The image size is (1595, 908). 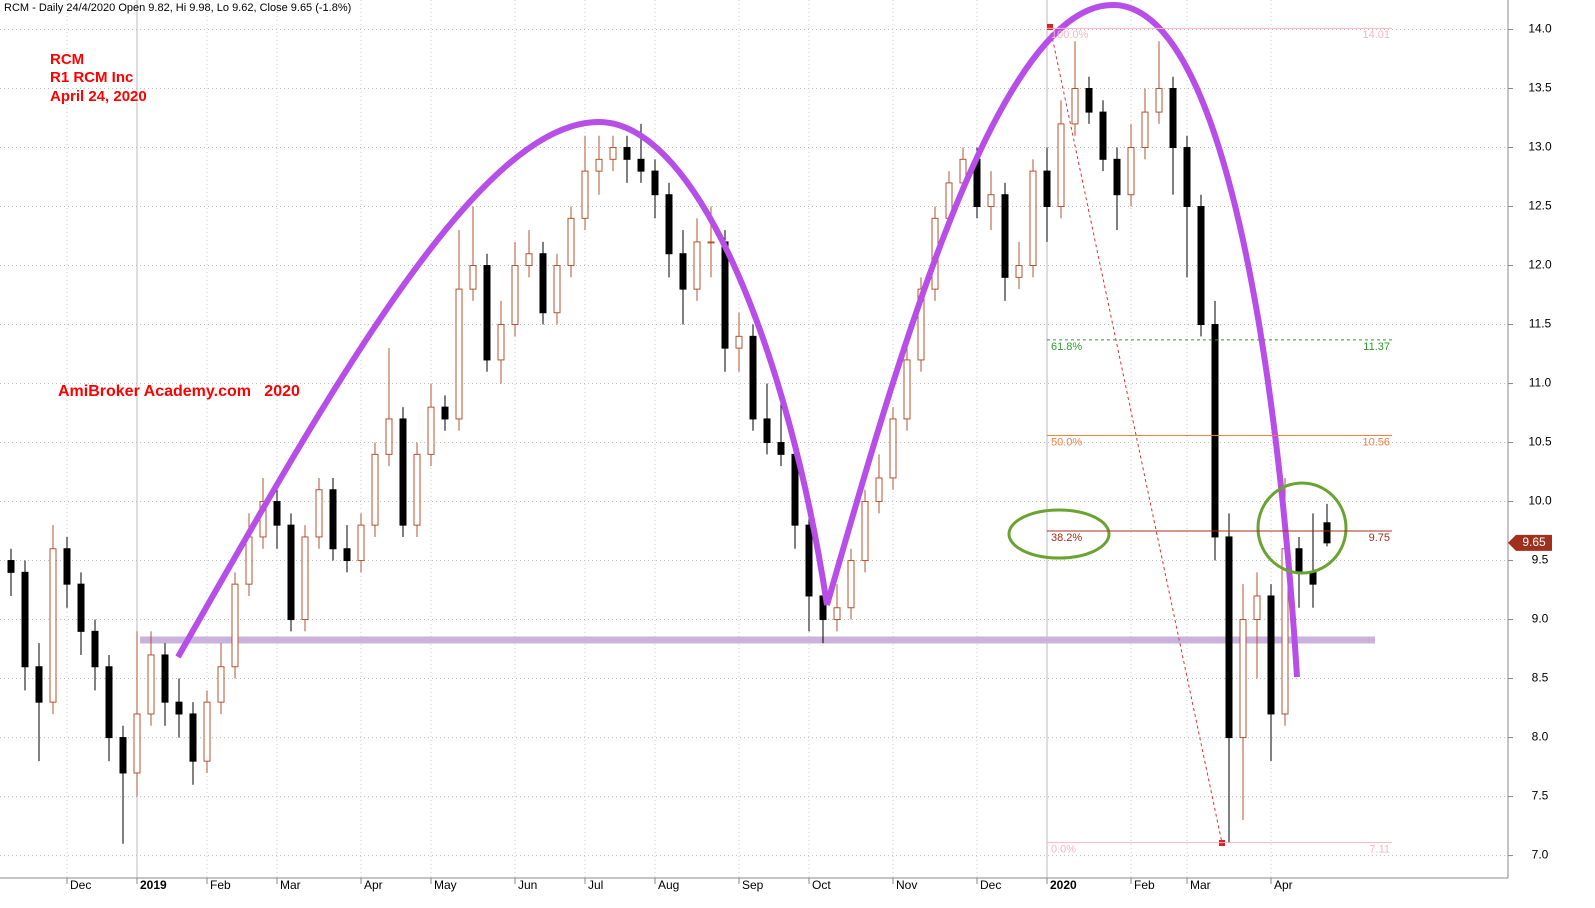 What do you see at coordinates (1050, 27) in the screenshot?
I see `fib-anchor` at bounding box center [1050, 27].